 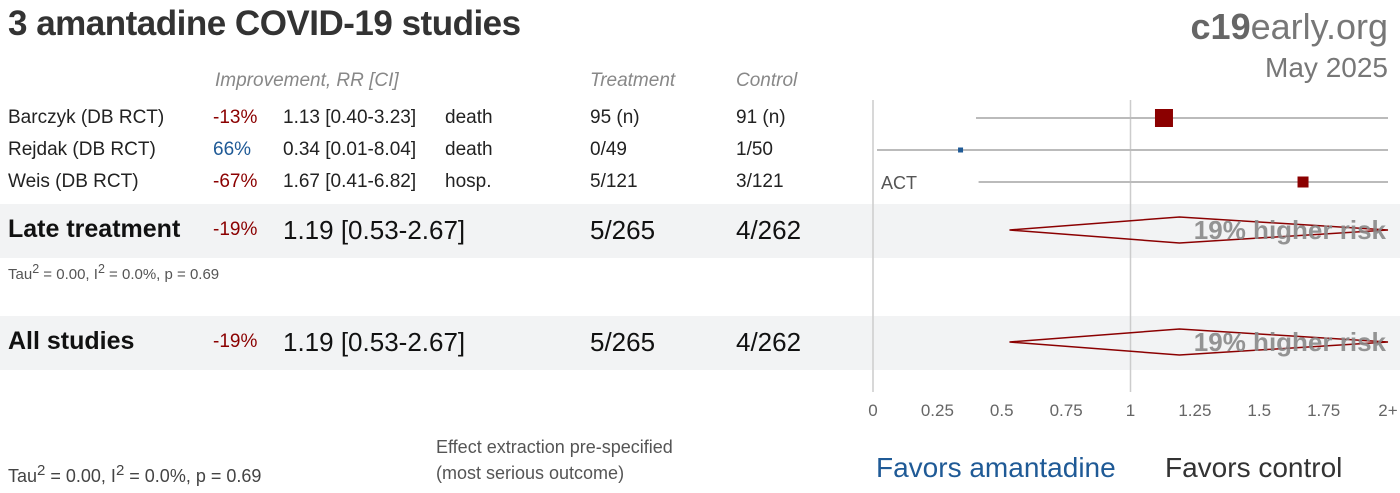 What do you see at coordinates (264, 23) in the screenshot?
I see `page-title: 3 amantadine COVID-19 studies` at bounding box center [264, 23].